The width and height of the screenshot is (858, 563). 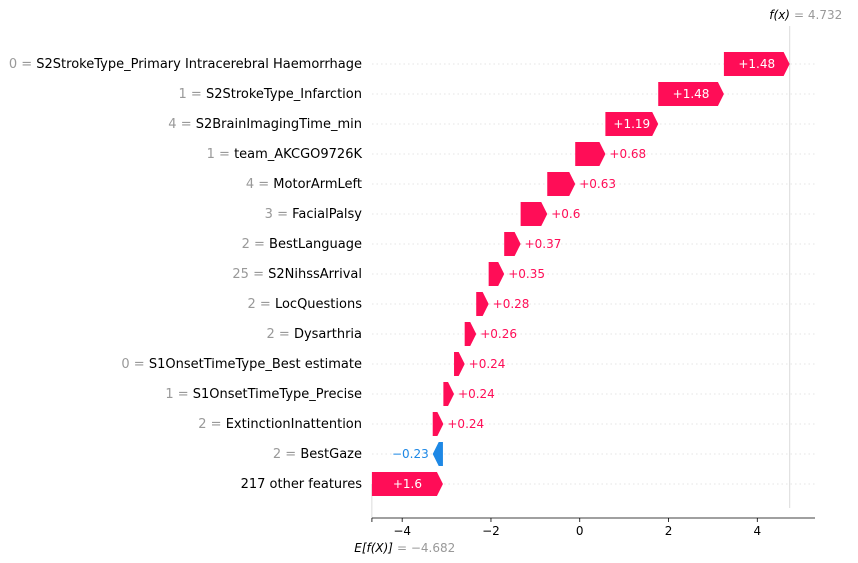 What do you see at coordinates (410, 454) in the screenshot?
I see `bar-value-label: −0.23` at bounding box center [410, 454].